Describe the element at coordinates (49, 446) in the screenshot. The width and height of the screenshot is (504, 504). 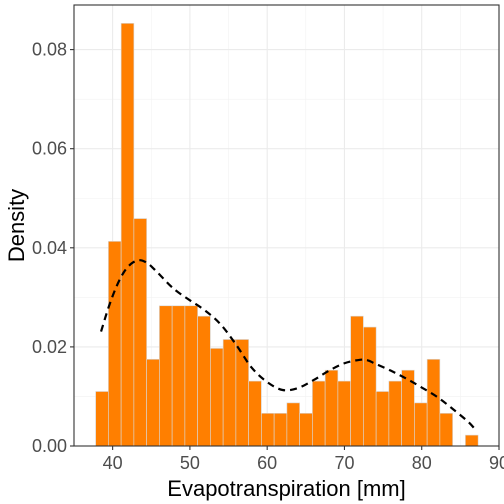
I see `y-tick-label: 0.00` at that location.